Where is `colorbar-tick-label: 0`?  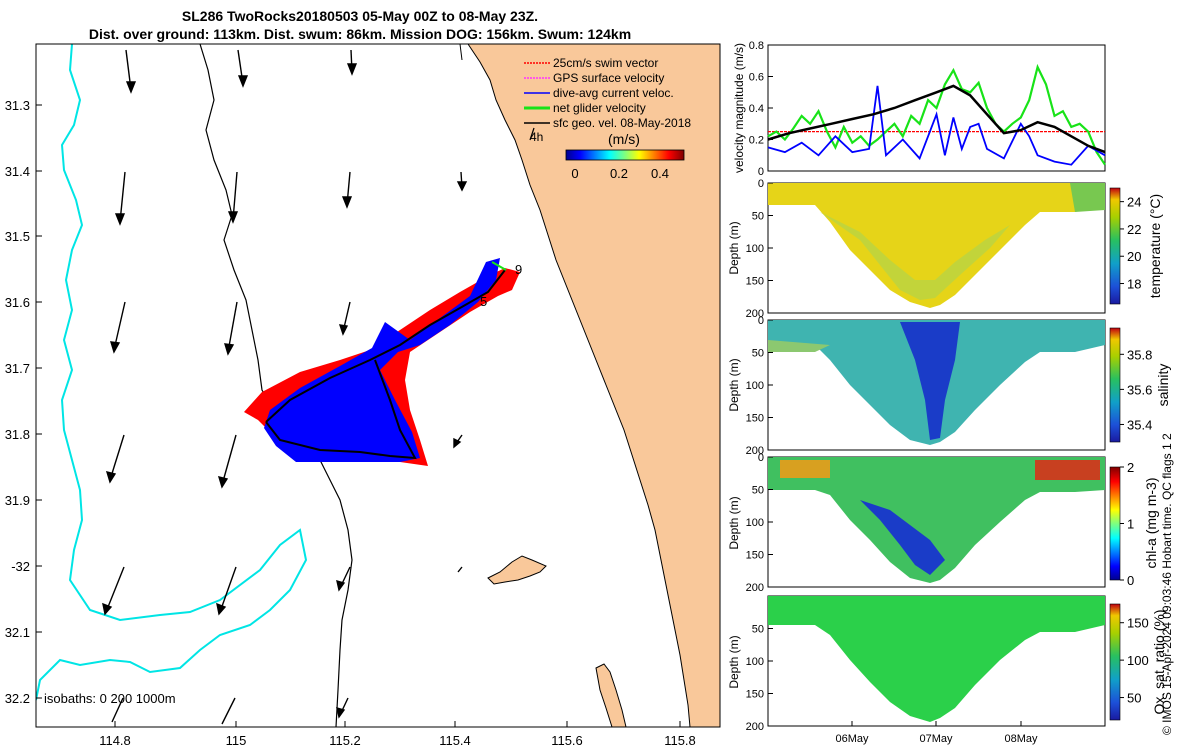
colorbar-tick-label: 0 is located at coordinates (1130, 580).